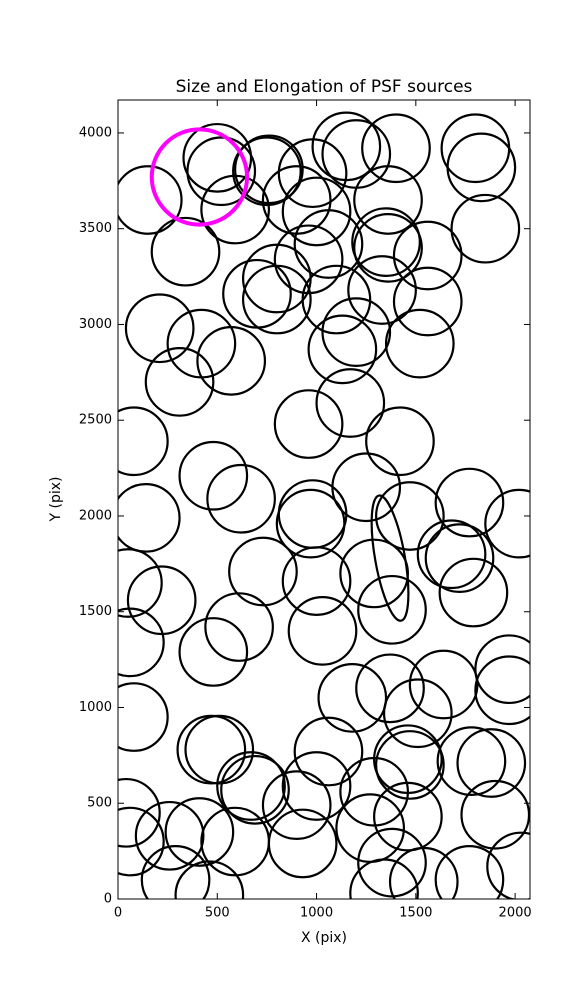 The width and height of the screenshot is (588, 1004). Describe the element at coordinates (56, 500) in the screenshot. I see `y-axis-label: Y (pix)` at that location.